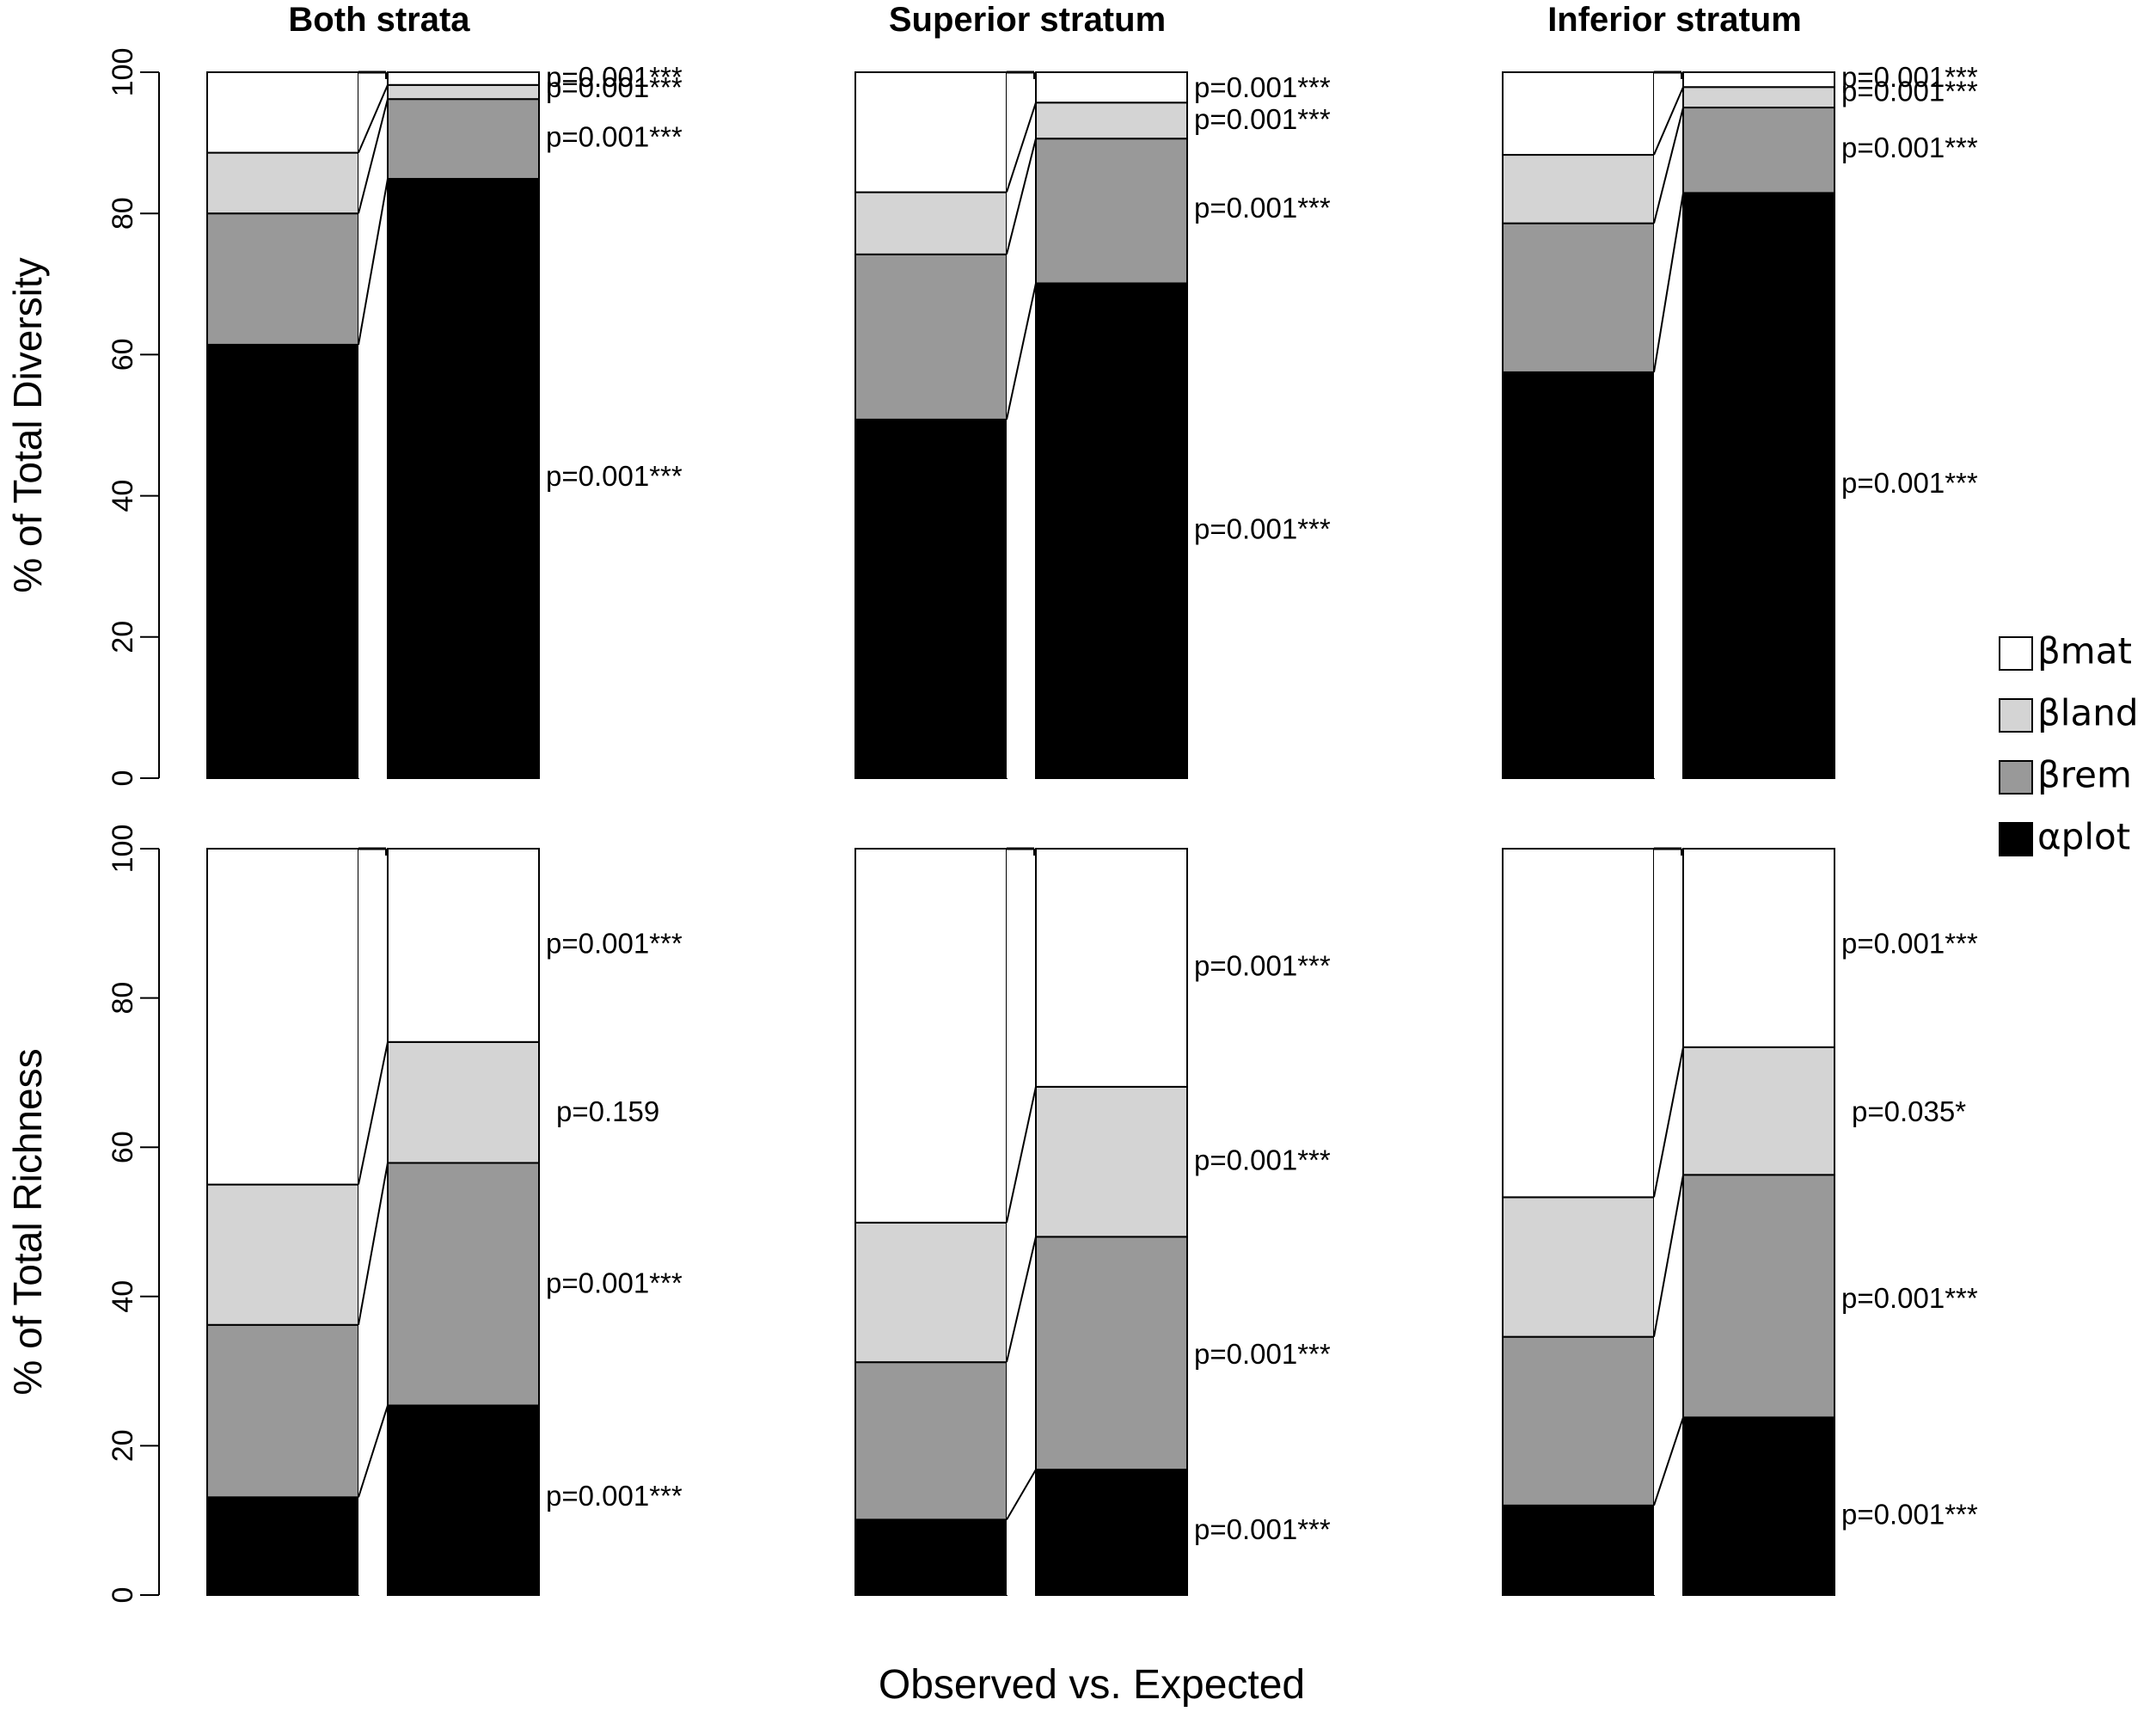 The image size is (2156, 1718). I want to click on panel-title: Inferior stratum, so click(1674, 20).